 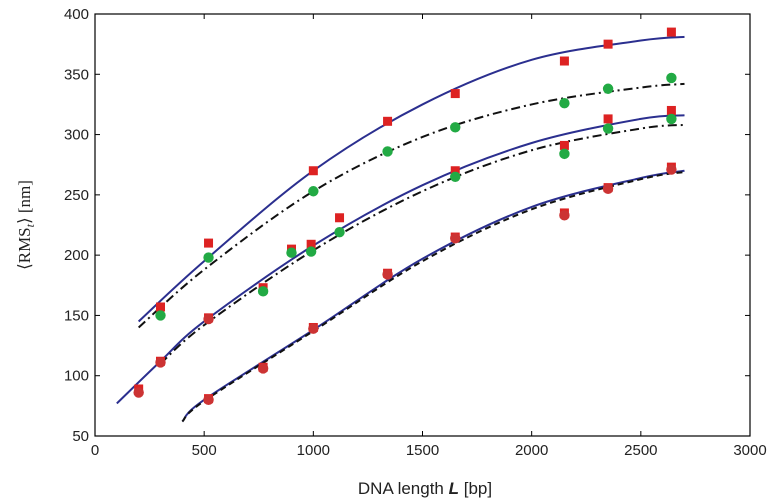 I want to click on y-tick-label: 50, so click(x=80, y=436).